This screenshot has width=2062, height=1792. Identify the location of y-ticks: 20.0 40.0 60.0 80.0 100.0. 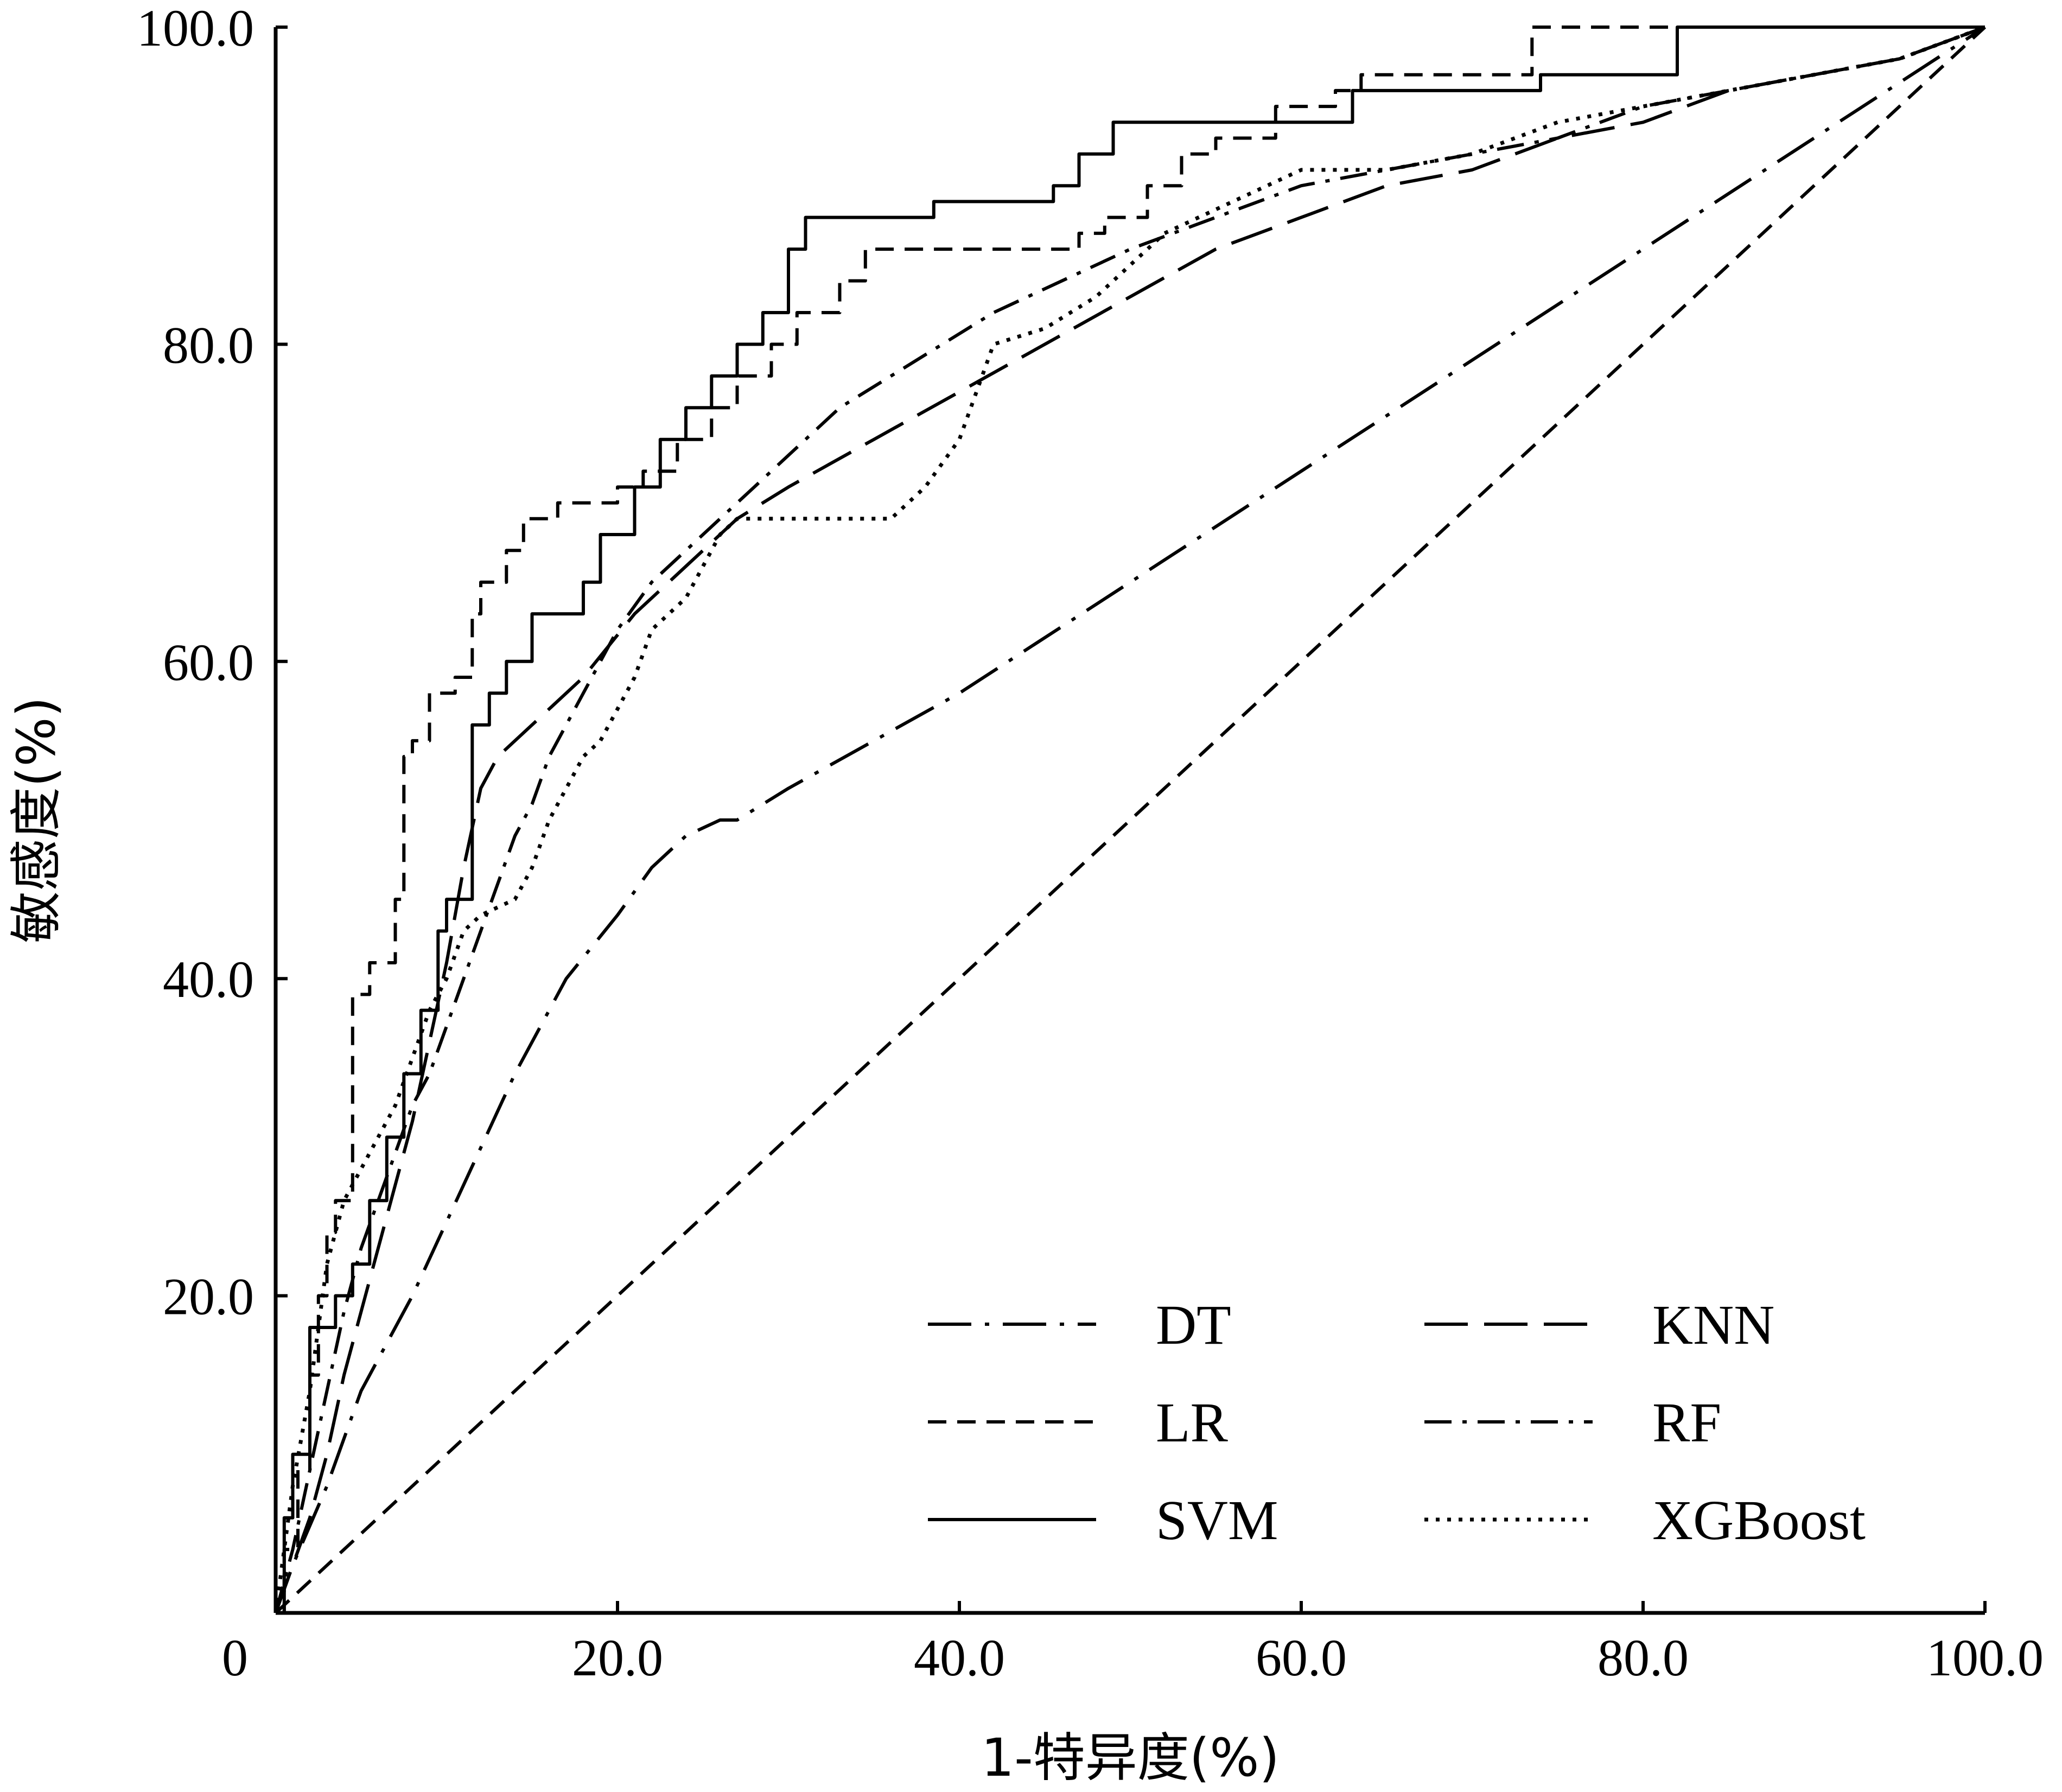
(212, 663).